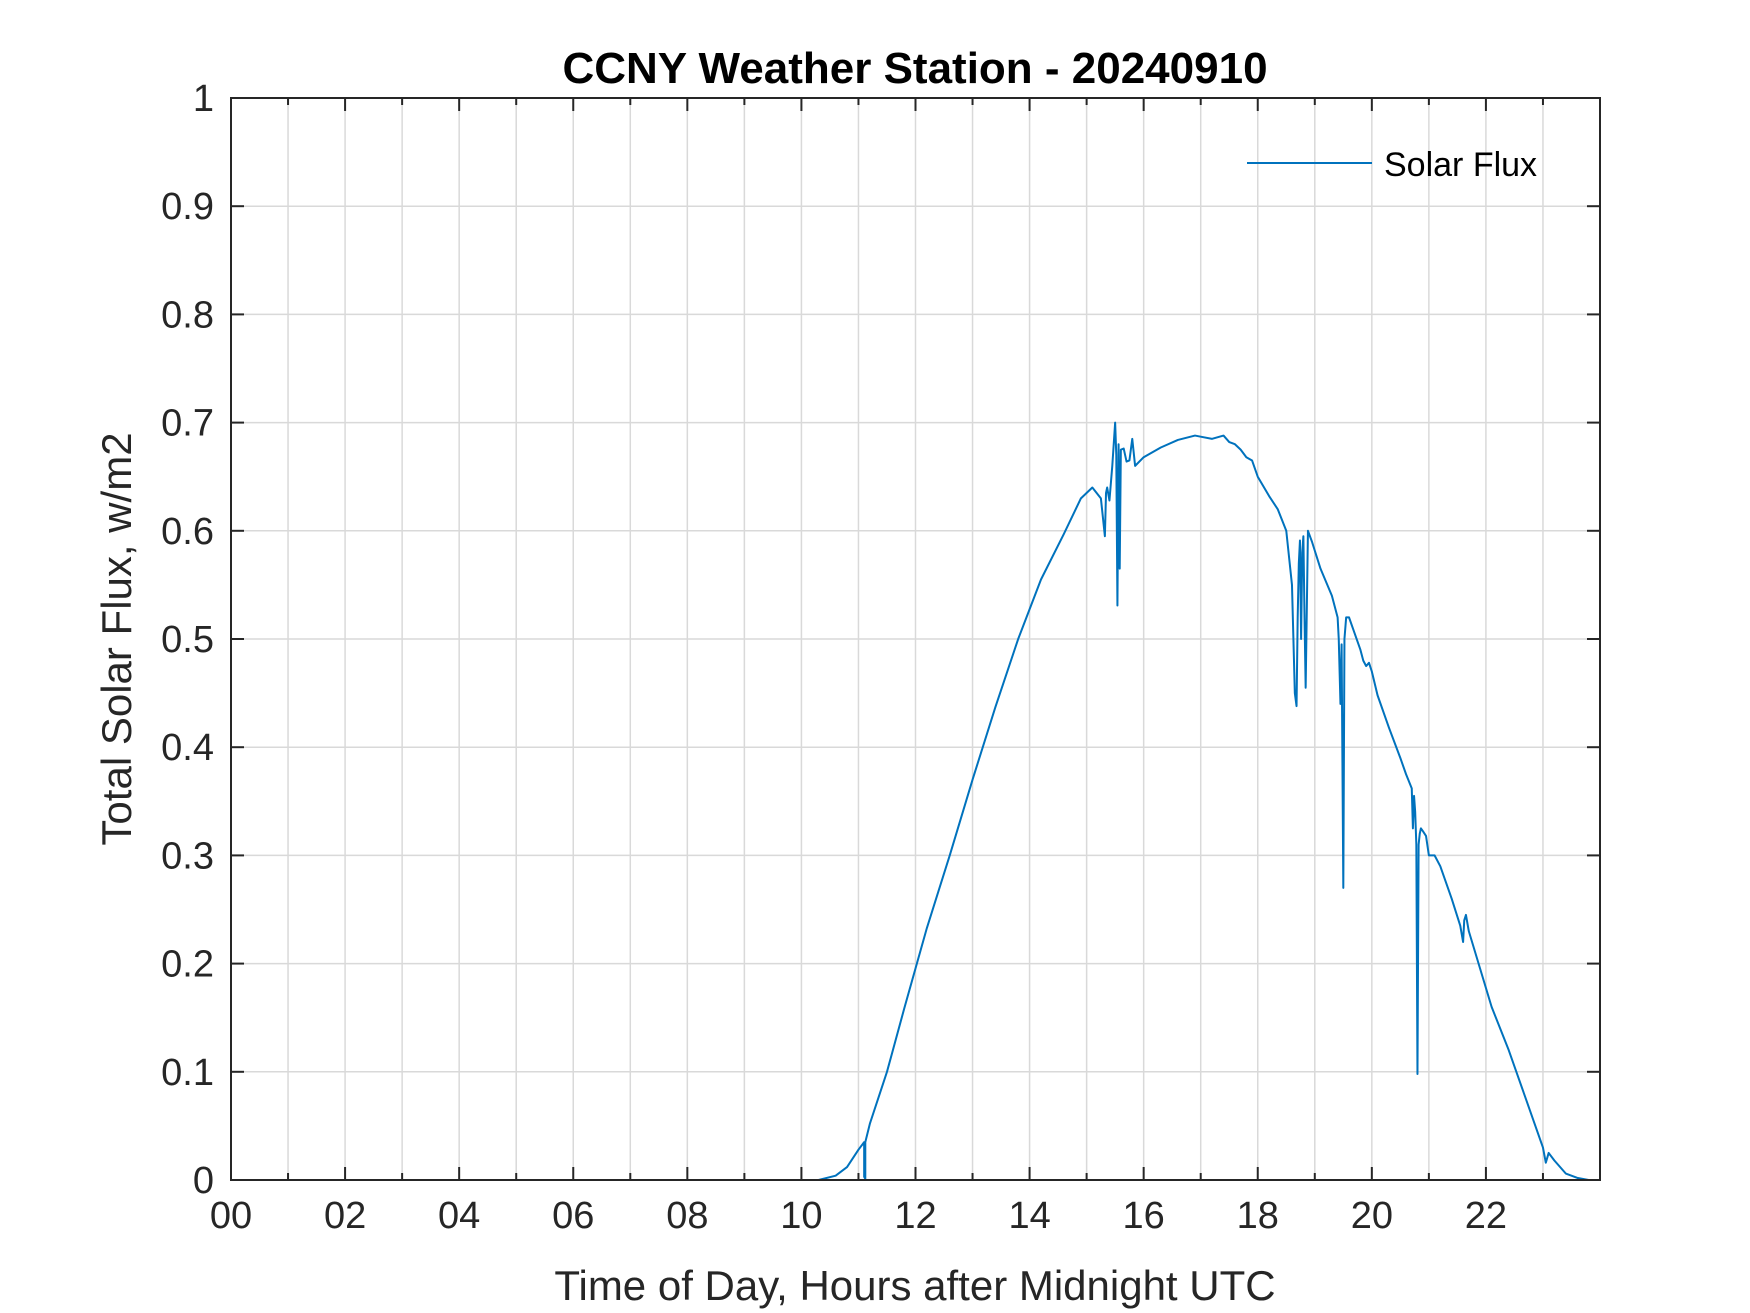 This screenshot has height=1313, width=1750. I want to click on x-tick-label: 10, so click(801, 1216).